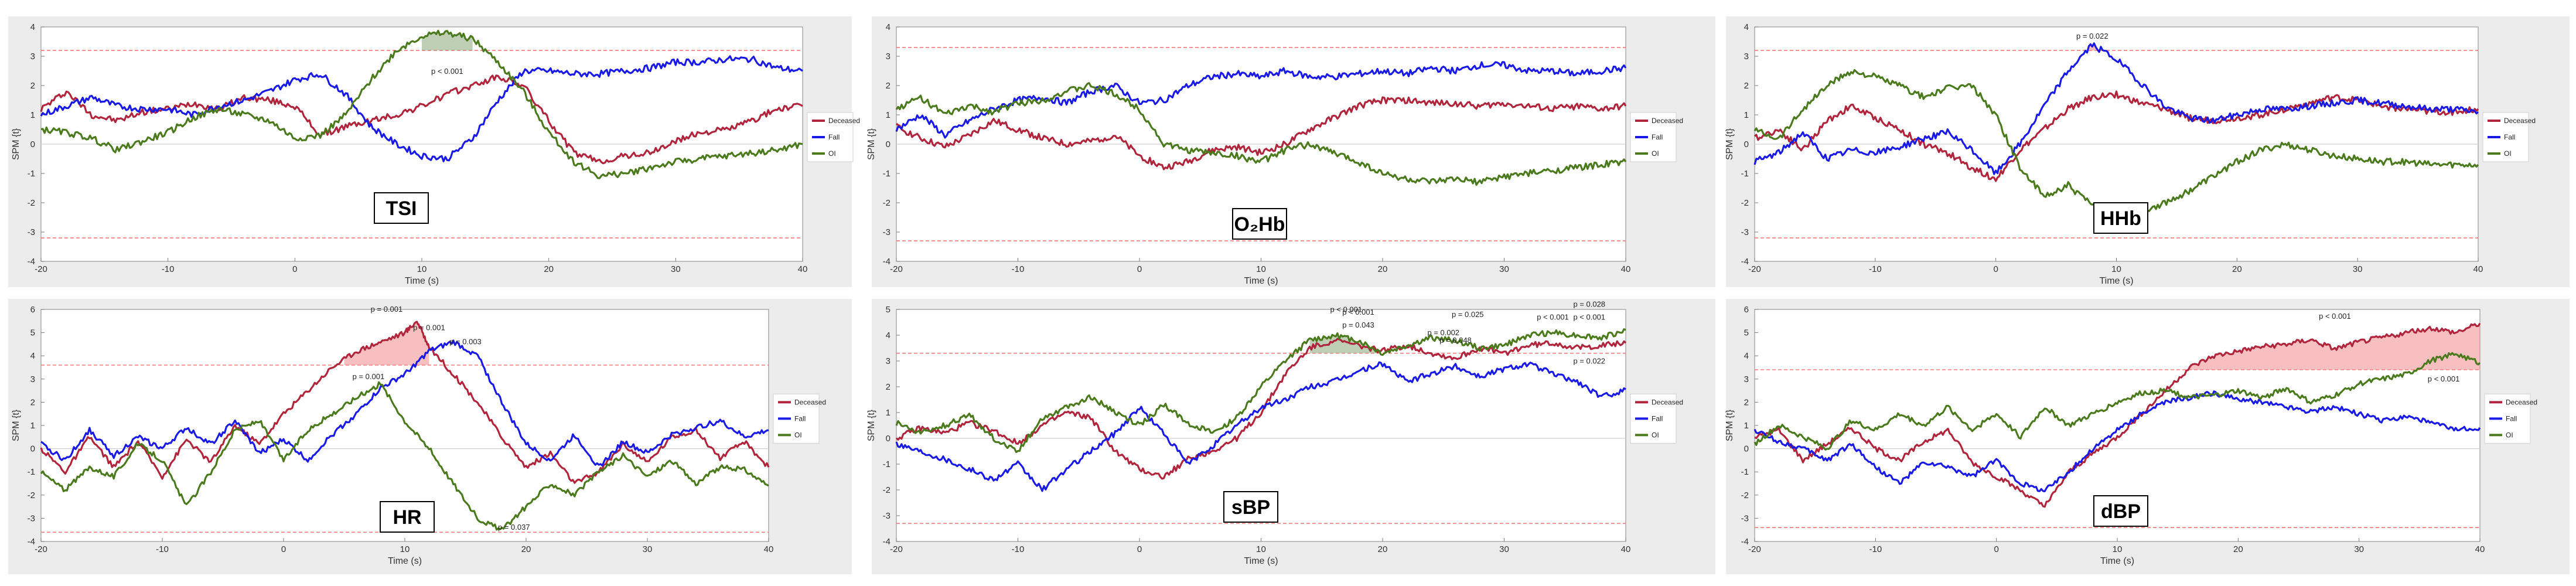 This screenshot has width=2576, height=586. What do you see at coordinates (32, 310) in the screenshot?
I see `y-tick-label: 6` at bounding box center [32, 310].